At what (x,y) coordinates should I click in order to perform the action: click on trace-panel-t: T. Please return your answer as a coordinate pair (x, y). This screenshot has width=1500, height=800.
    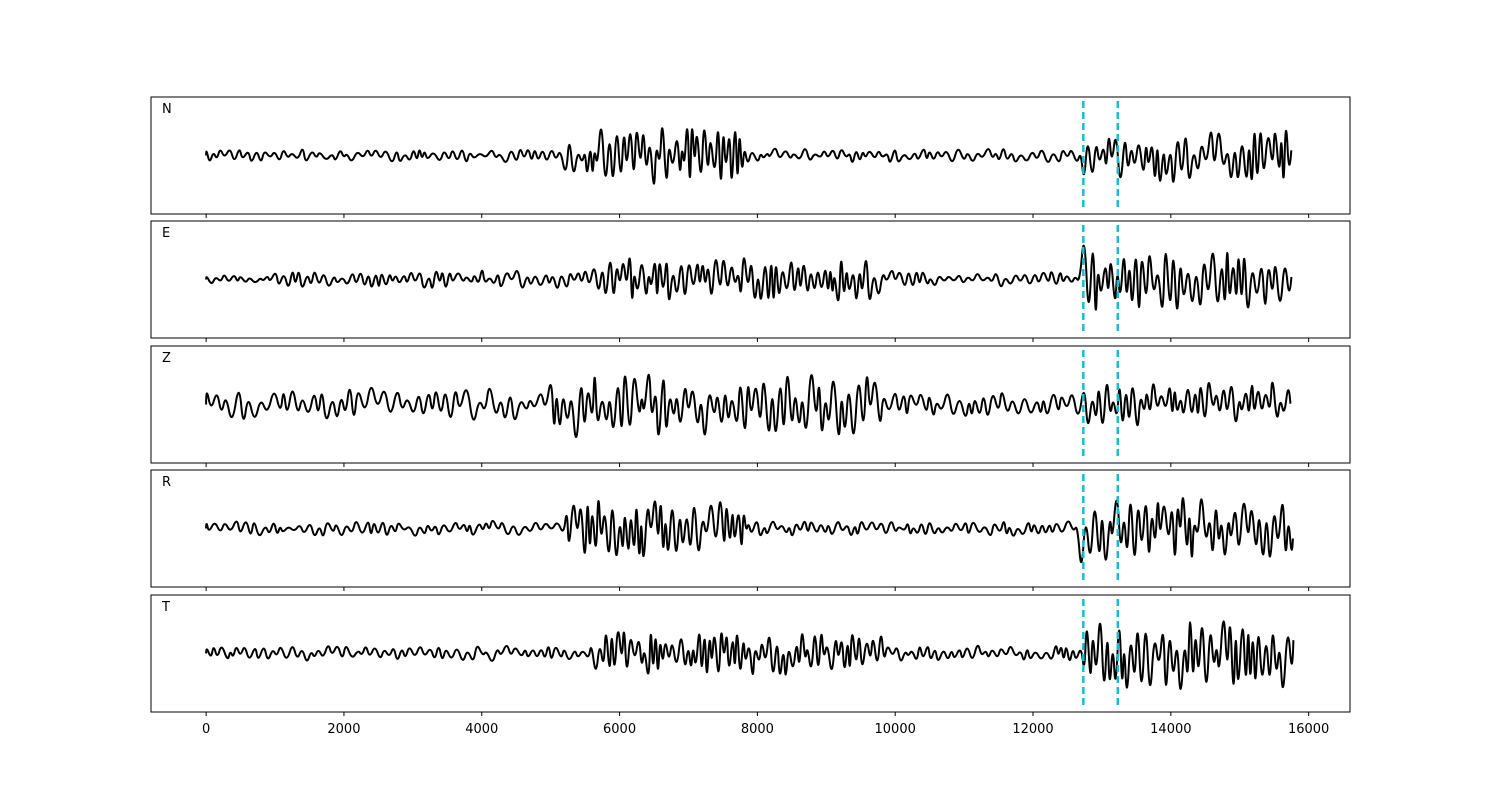
    Looking at the image, I should click on (750, 655).